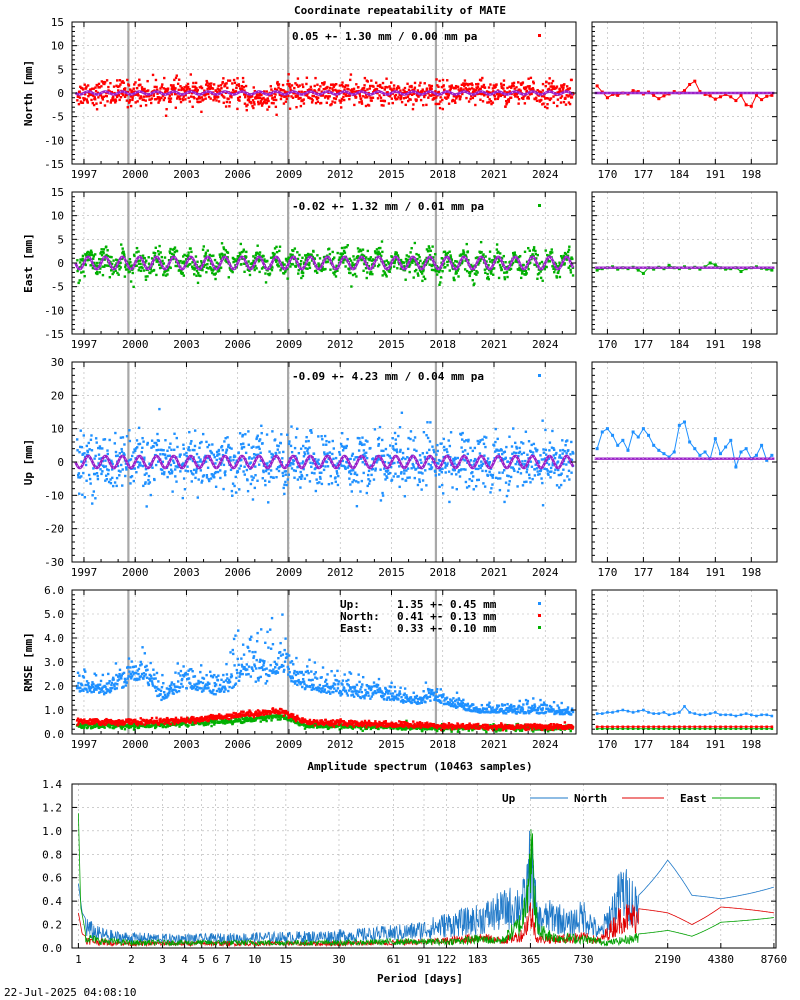  What do you see at coordinates (60, 69) in the screenshot?
I see `y-tick-label: 5` at bounding box center [60, 69].